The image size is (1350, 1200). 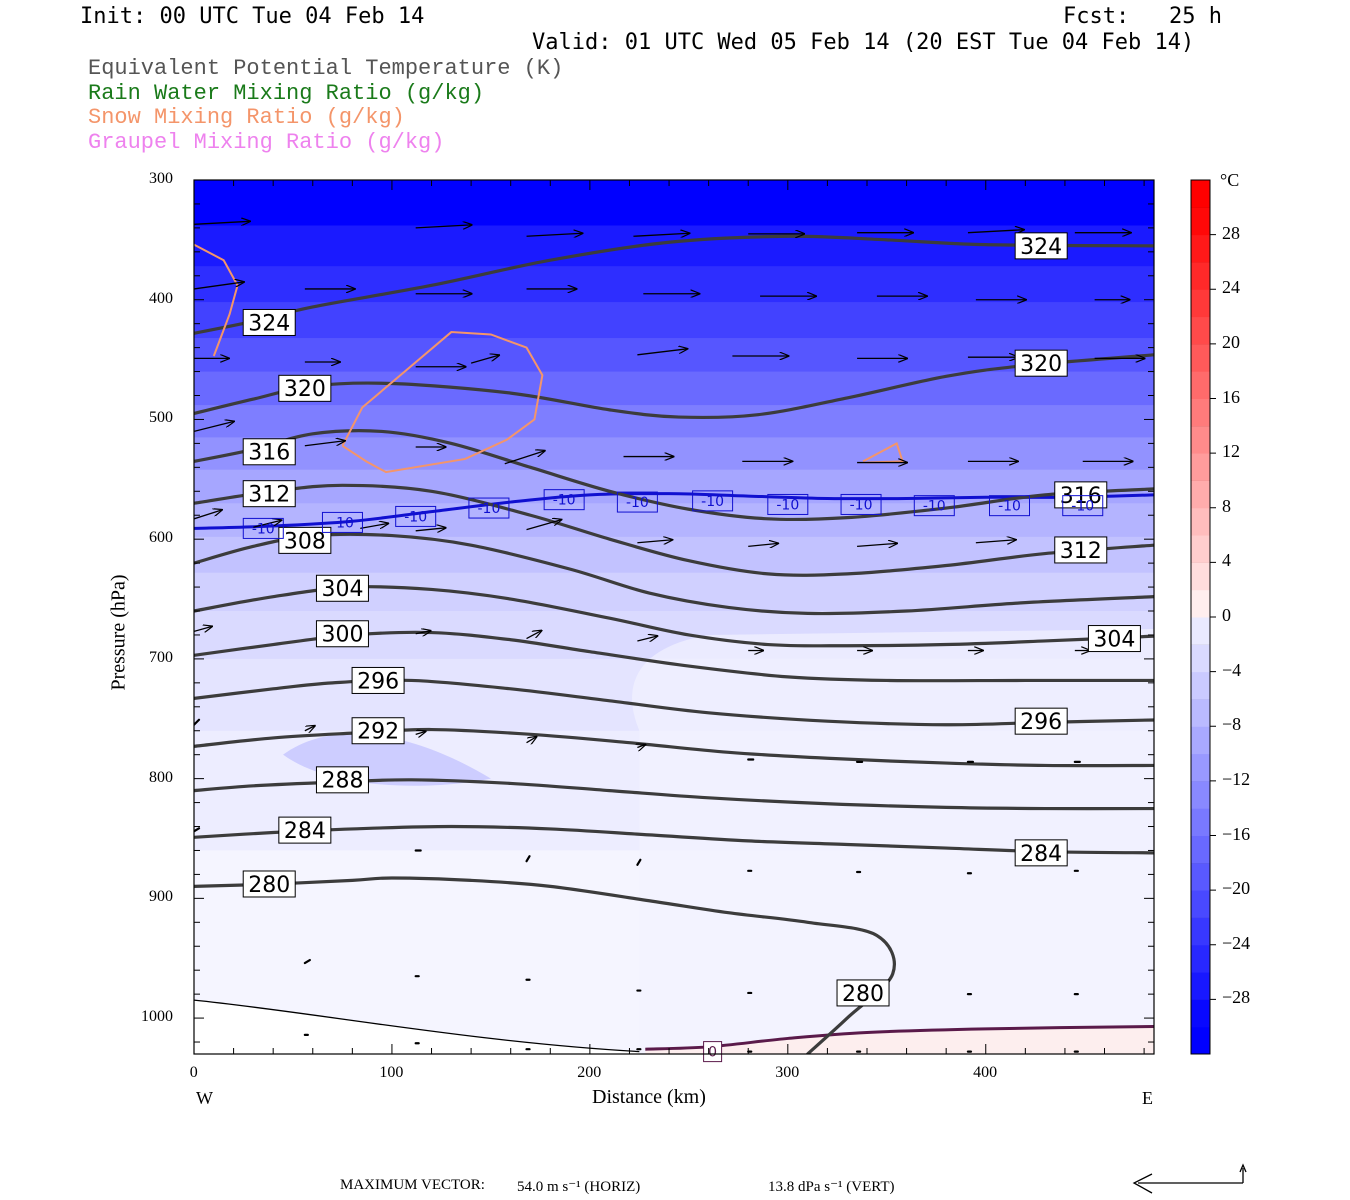 I want to click on label-text: 296, so click(x=378, y=681).